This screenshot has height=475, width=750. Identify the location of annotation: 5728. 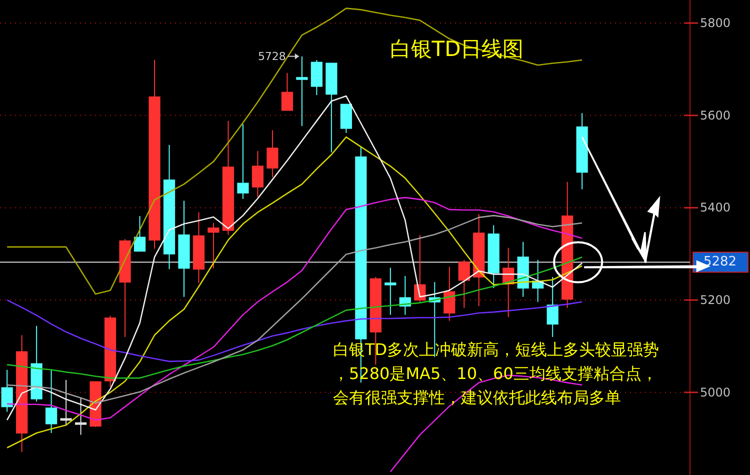
(272, 56).